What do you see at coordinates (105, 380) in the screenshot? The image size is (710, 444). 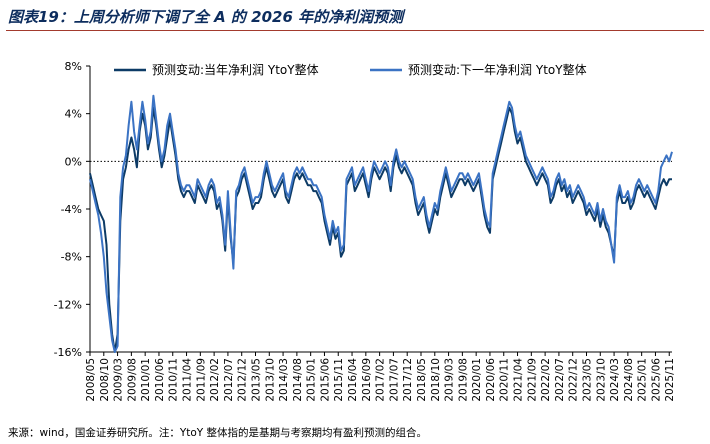 I see `x-tick-label: 2008/10` at bounding box center [105, 380].